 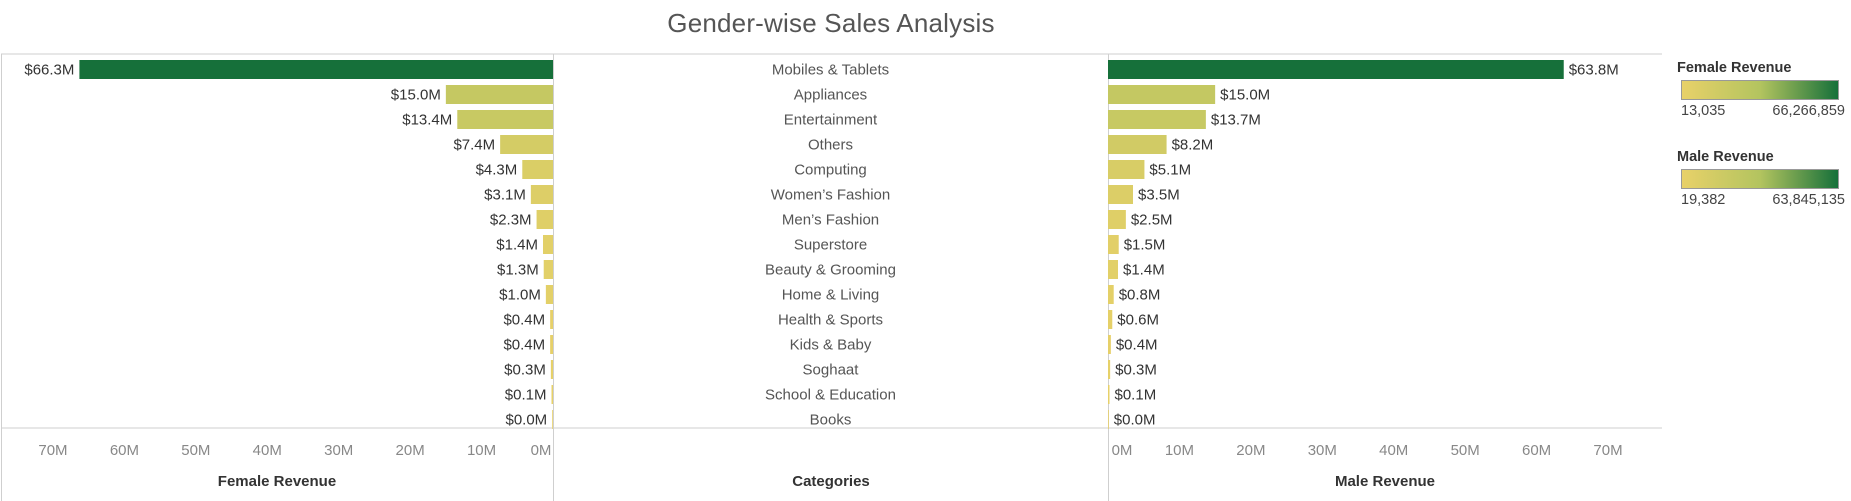 What do you see at coordinates (511, 220) in the screenshot?
I see `female-data-label: $2.3M` at bounding box center [511, 220].